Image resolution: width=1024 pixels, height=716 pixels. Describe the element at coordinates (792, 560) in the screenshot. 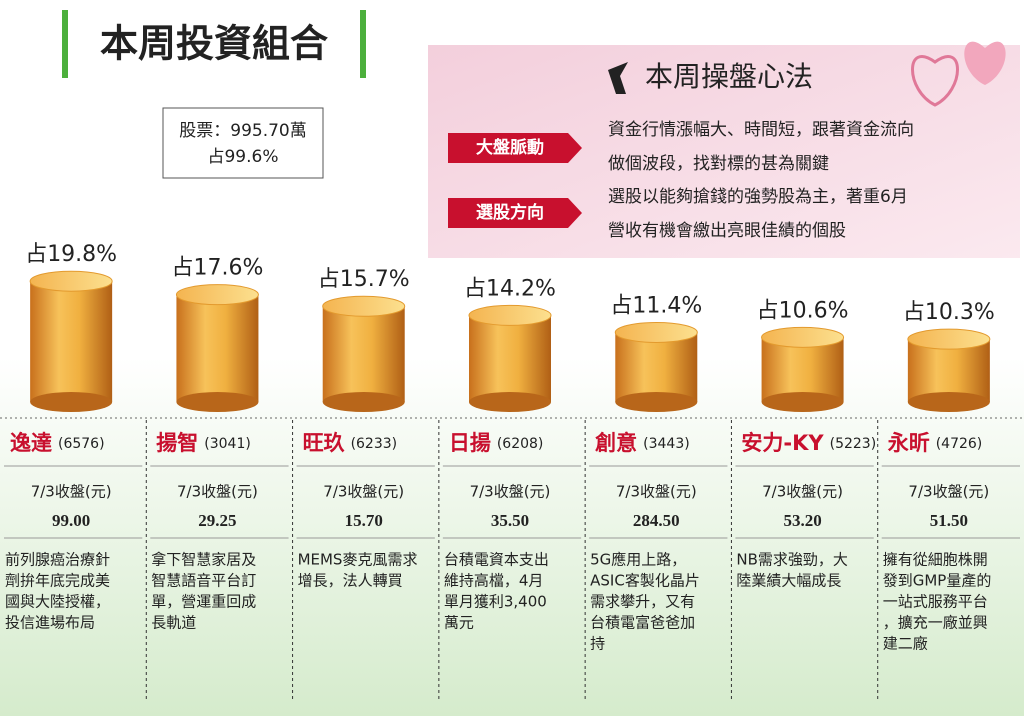

I see `note: NB需求強勁，大` at that location.